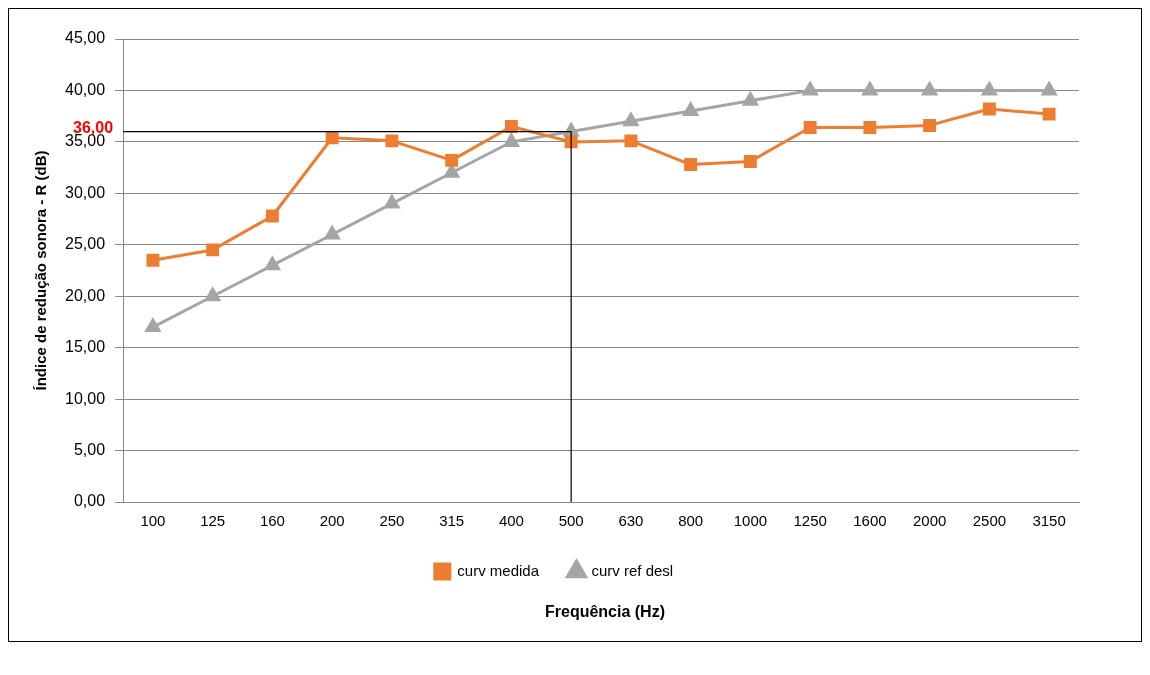 The height and width of the screenshot is (675, 1150). What do you see at coordinates (332, 521) in the screenshot?
I see `x-tick-label: 200` at bounding box center [332, 521].